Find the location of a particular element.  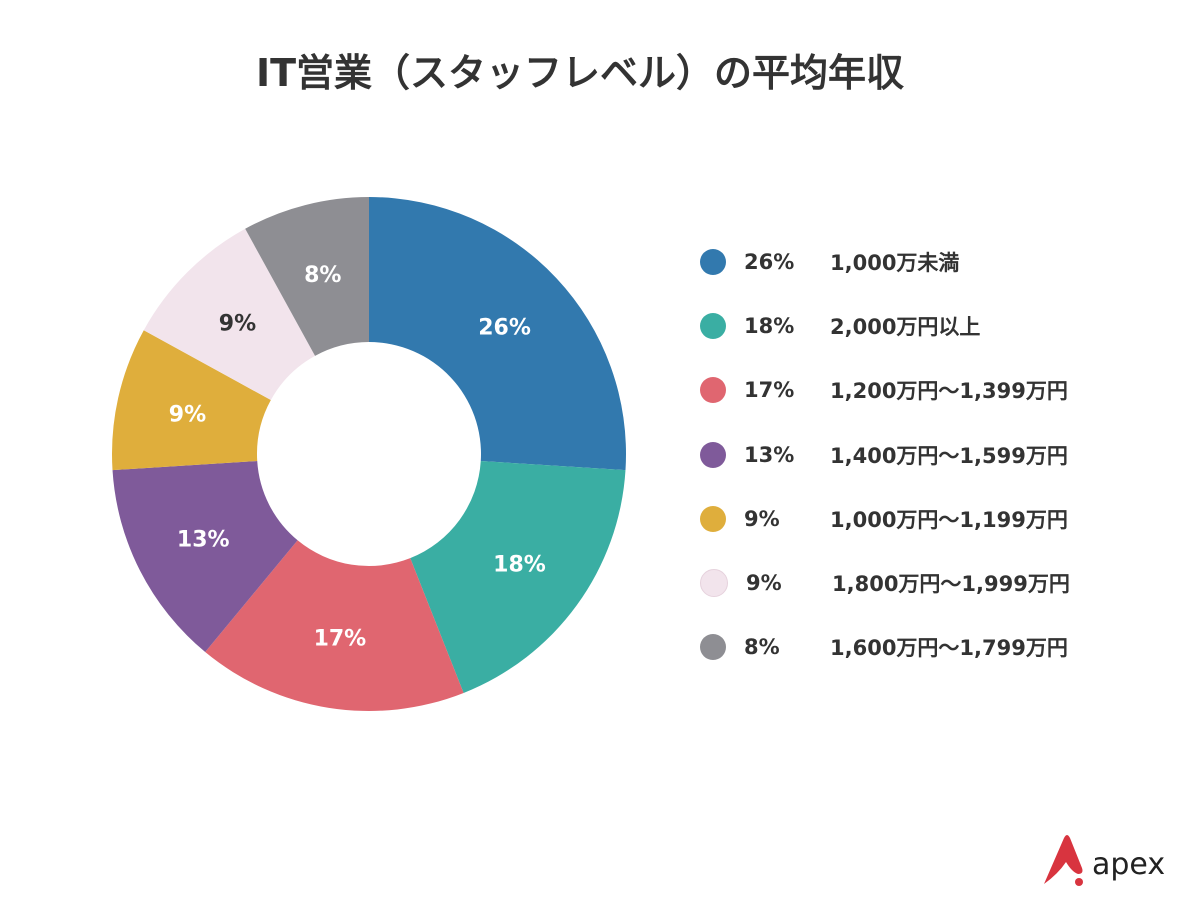

slice-label: 26% is located at coordinates (504, 328).